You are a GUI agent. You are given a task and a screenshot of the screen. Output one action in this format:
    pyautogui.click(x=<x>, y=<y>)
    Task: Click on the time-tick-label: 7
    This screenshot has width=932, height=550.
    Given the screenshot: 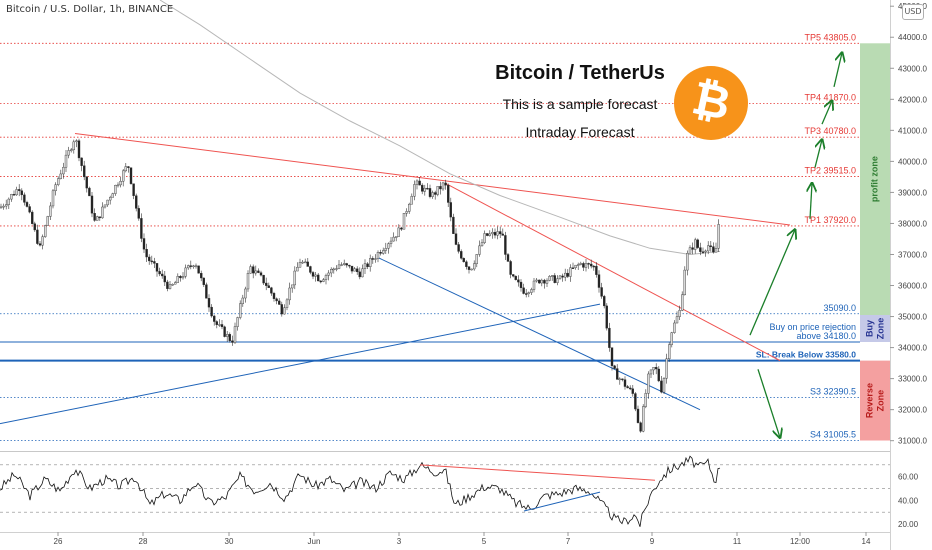 What is the action you would take?
    pyautogui.click(x=568, y=541)
    